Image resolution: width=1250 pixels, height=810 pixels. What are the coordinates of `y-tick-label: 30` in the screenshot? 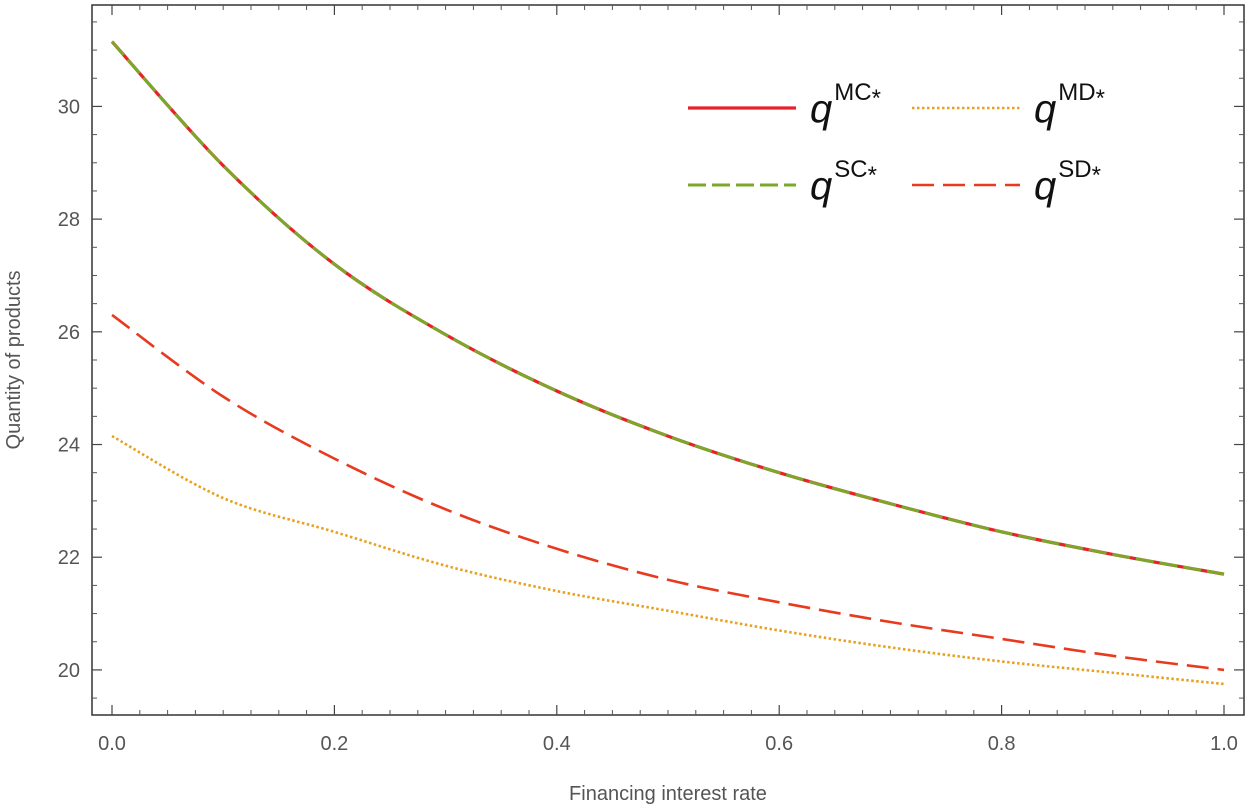 It's located at (69, 107).